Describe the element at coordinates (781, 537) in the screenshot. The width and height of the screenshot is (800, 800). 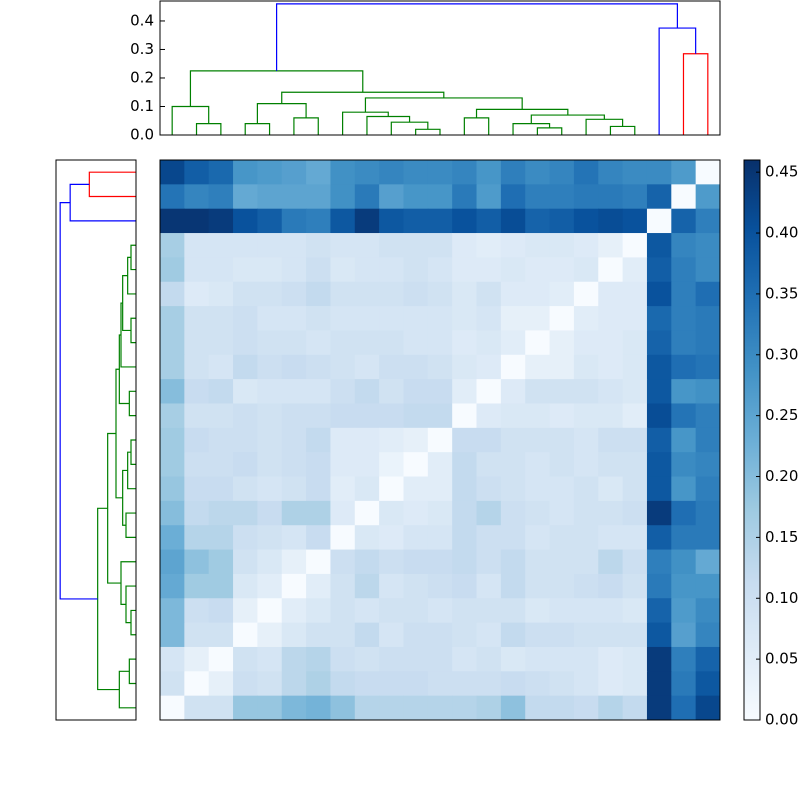
I see `colorbar-tick-label: 0.15` at that location.